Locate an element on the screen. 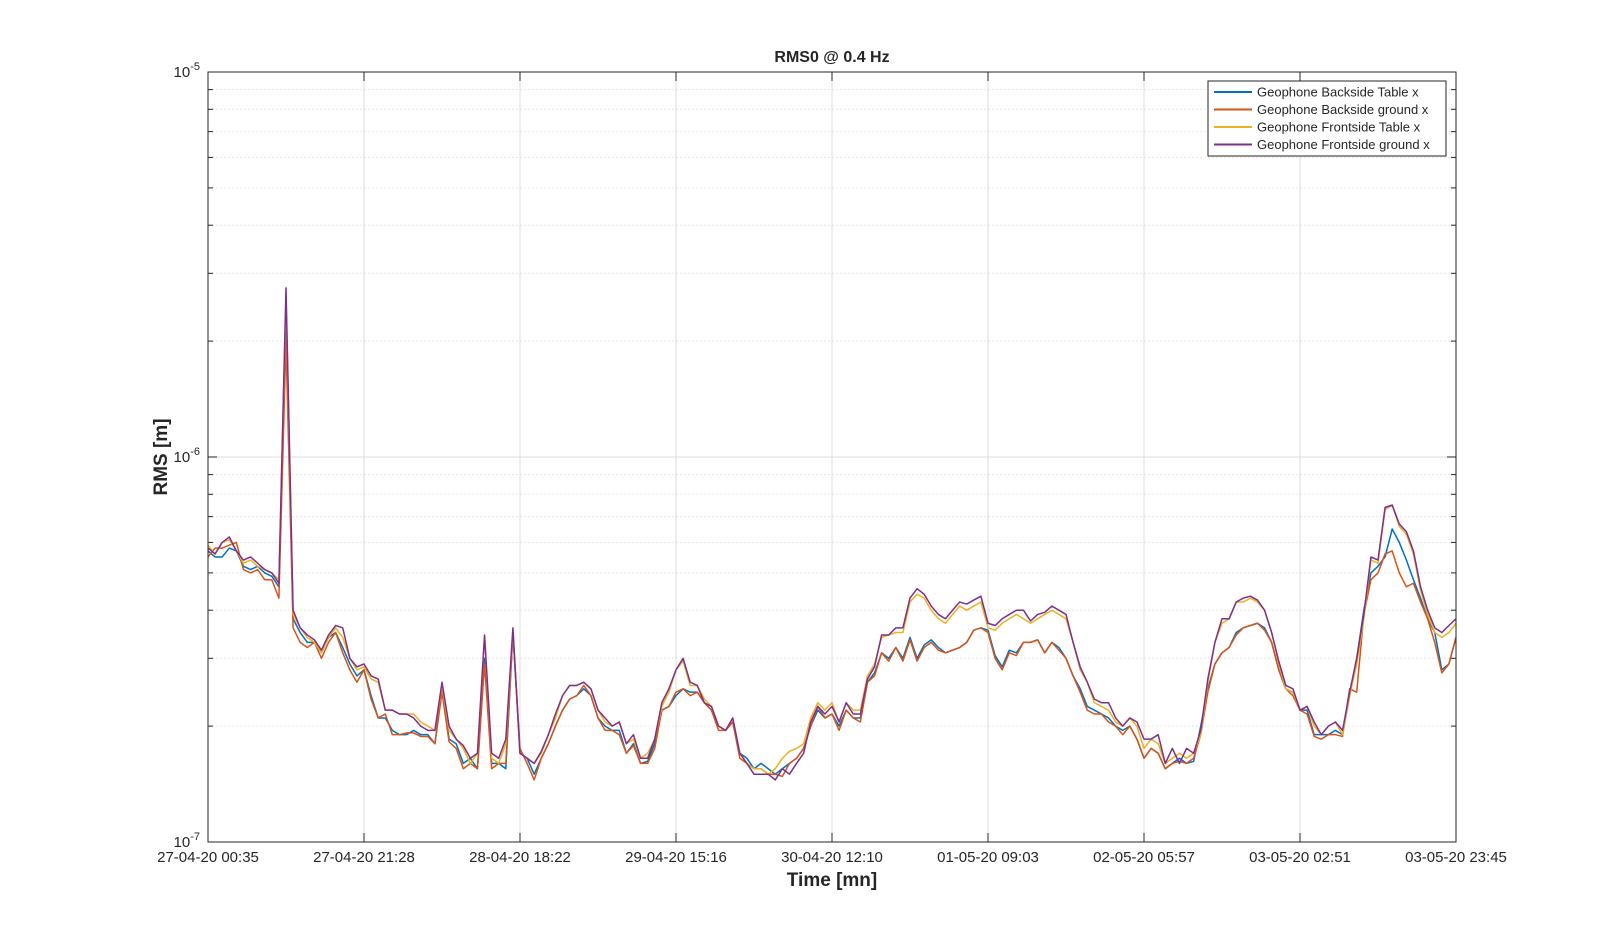 This screenshot has width=1600, height=947. x-tick-label: 03-05-20 23:45 is located at coordinates (1456, 857).